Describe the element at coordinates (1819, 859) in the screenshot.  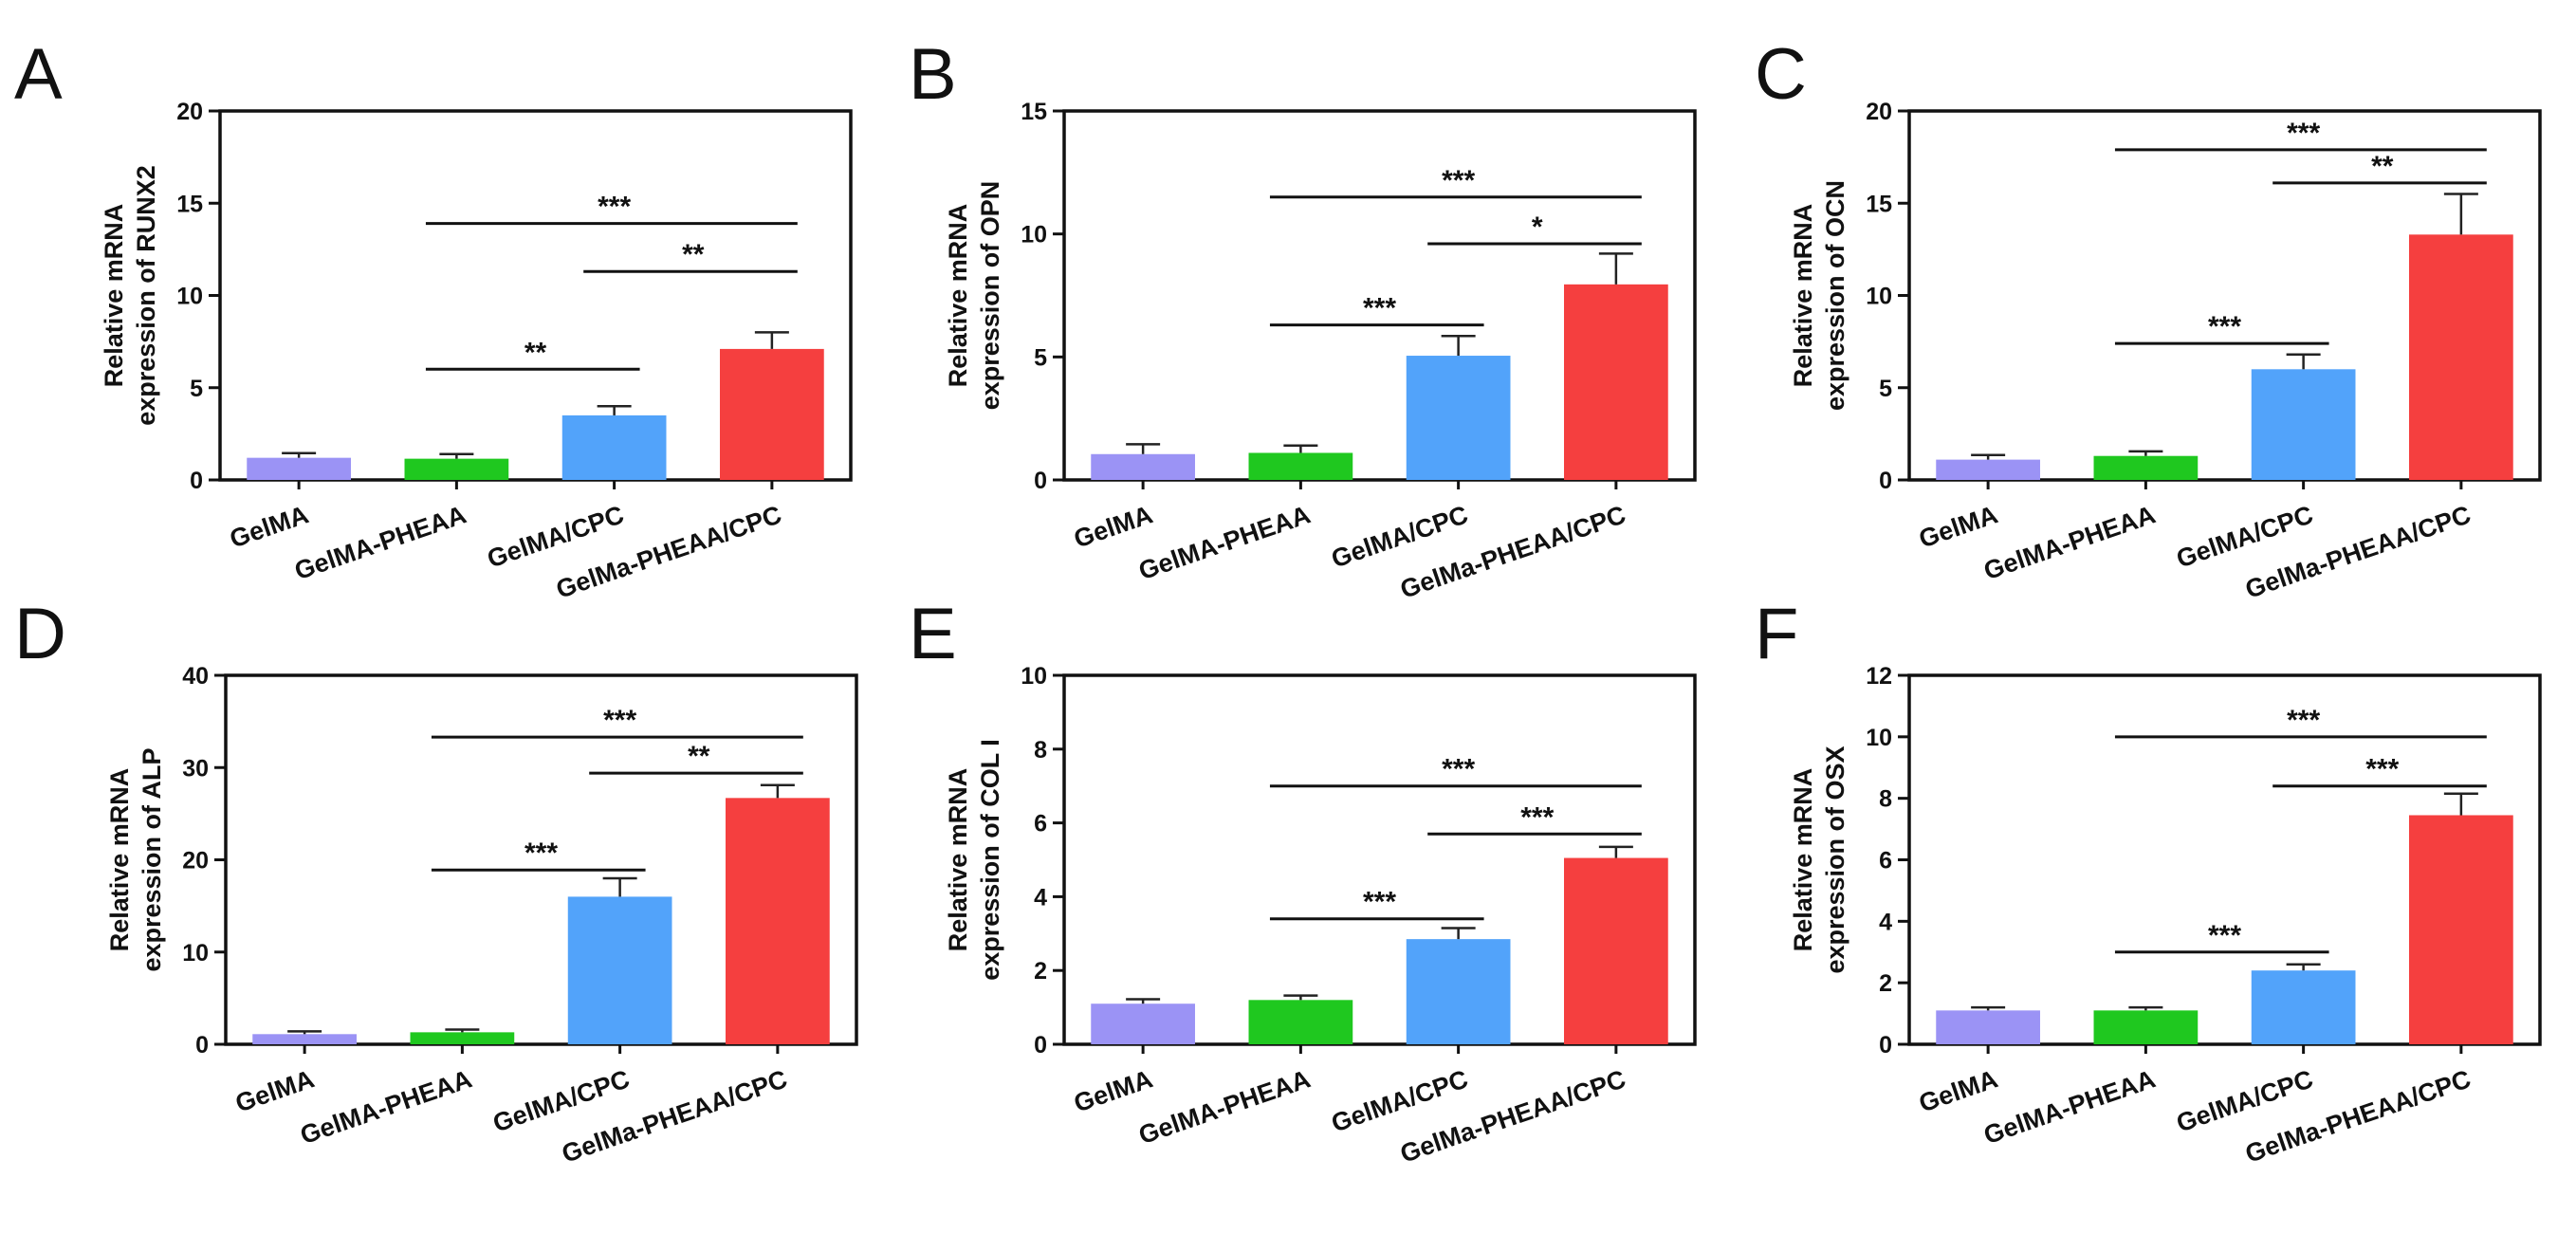
I see `y-axis-title: Relative mRNA expression of OSX` at that location.